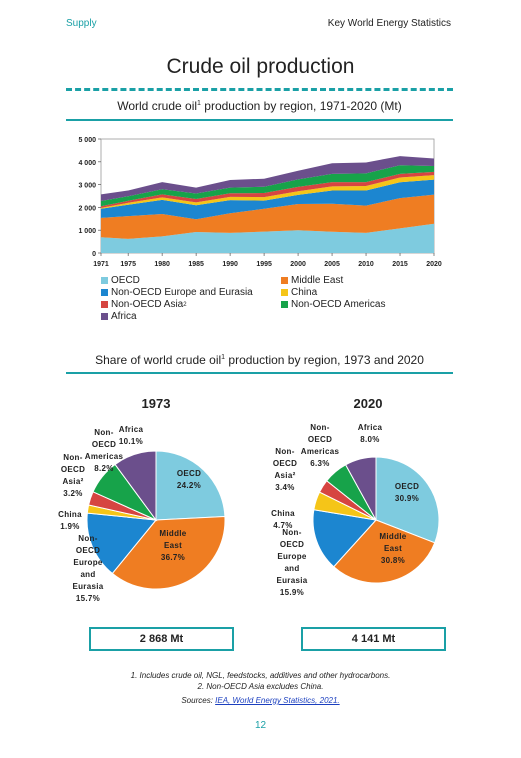 This screenshot has height=758, width=521. Describe the element at coordinates (285, 470) in the screenshot. I see `pie-2020-label-non-oecd-asia: Non- OECD Asia² 3.4%` at that location.